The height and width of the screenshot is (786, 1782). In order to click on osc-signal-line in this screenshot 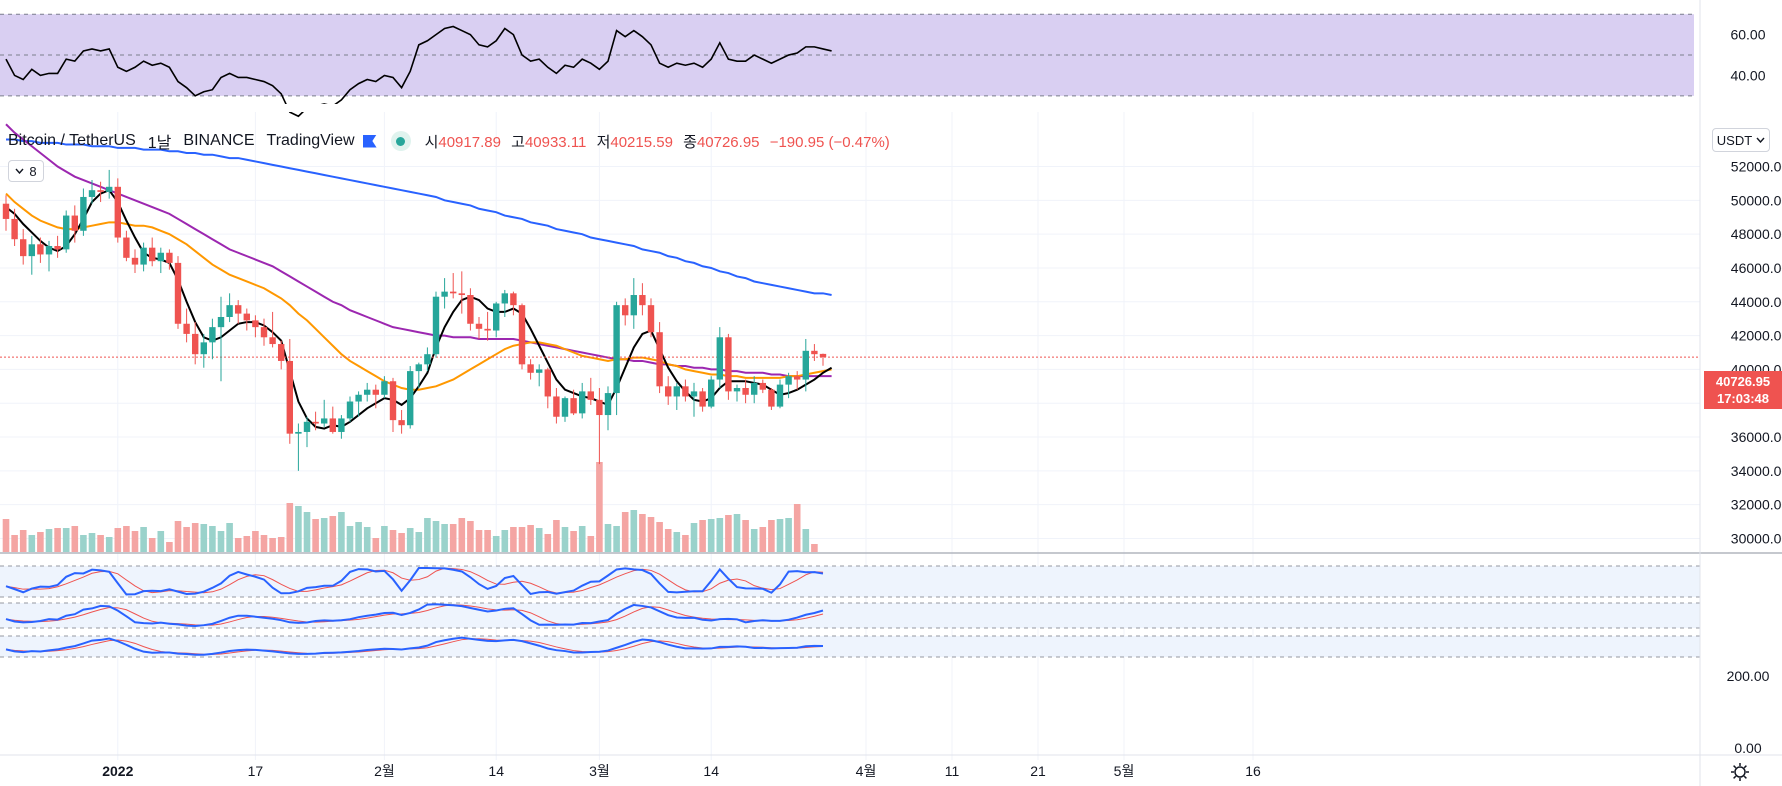, I will do `click(414, 615)`.